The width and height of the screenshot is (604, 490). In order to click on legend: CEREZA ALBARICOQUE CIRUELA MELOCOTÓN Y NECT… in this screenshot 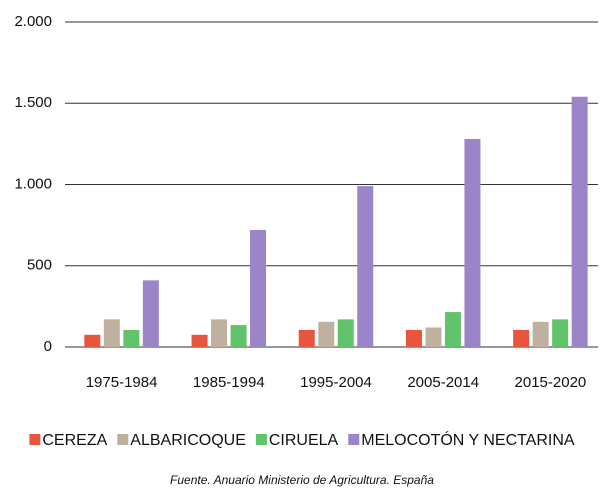, I will do `click(302, 439)`.